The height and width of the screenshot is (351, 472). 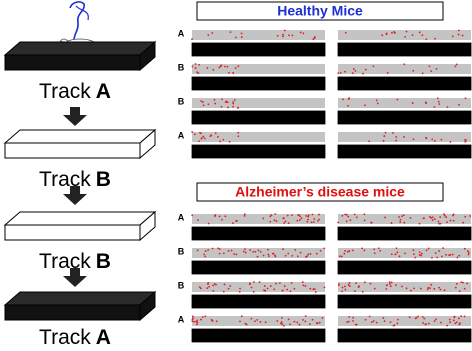 What do you see at coordinates (75, 197) in the screenshot?
I see `arrows` at bounding box center [75, 197].